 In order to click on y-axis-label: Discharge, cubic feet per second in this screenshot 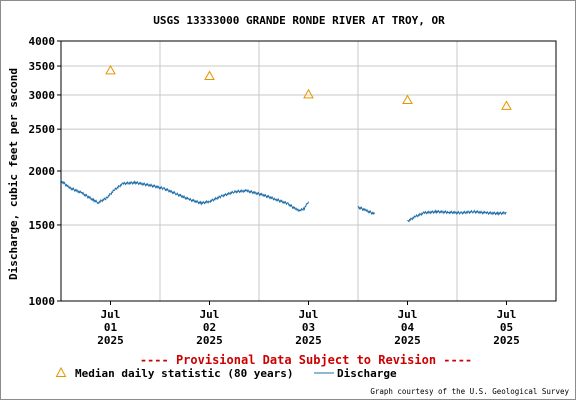, I will do `click(13, 174)`.